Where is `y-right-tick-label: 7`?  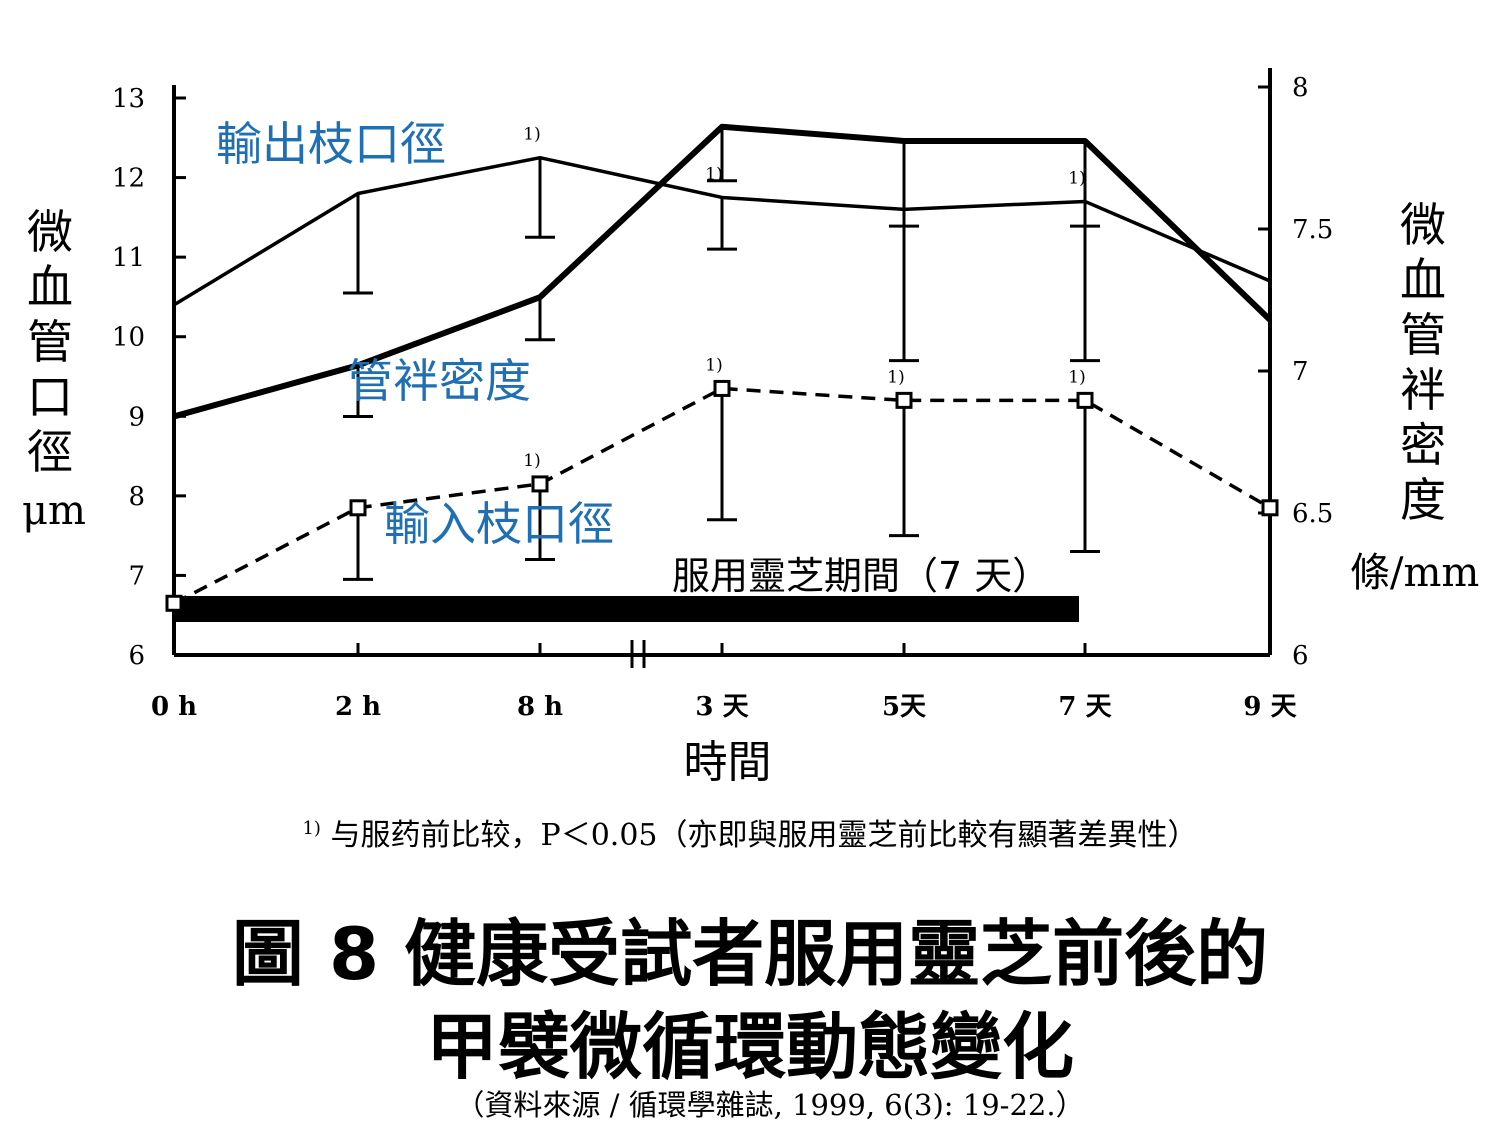
y-right-tick-label: 7 is located at coordinates (1300, 372).